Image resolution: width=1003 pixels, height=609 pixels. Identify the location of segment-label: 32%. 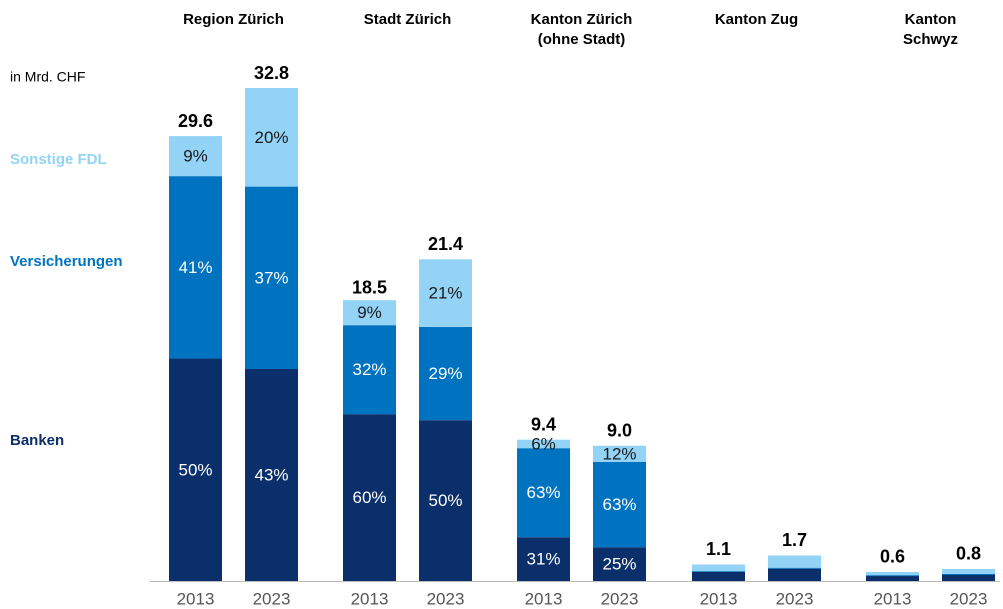
(369, 369).